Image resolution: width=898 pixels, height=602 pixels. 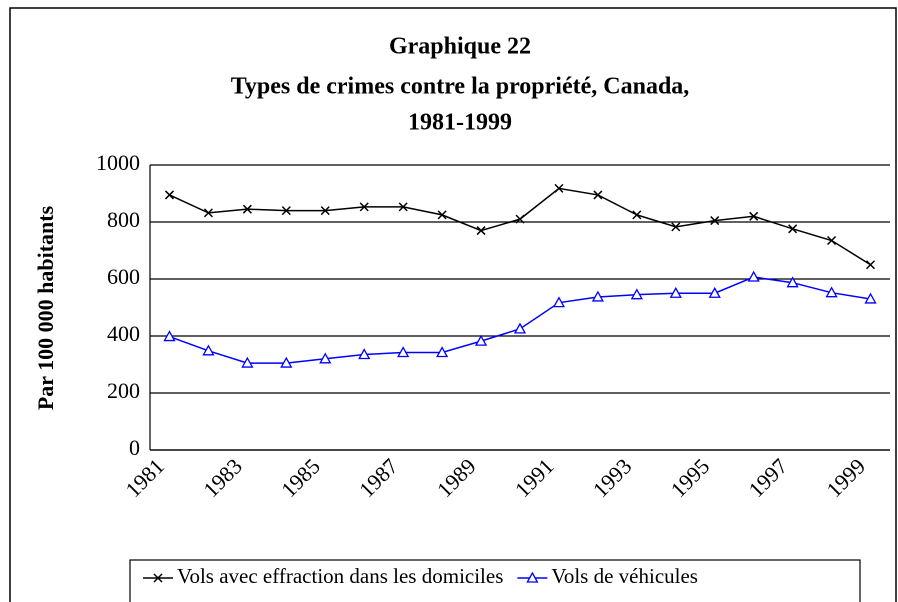 I want to click on legend-label: Vols avec effraction dans les domiciles, so click(x=340, y=576).